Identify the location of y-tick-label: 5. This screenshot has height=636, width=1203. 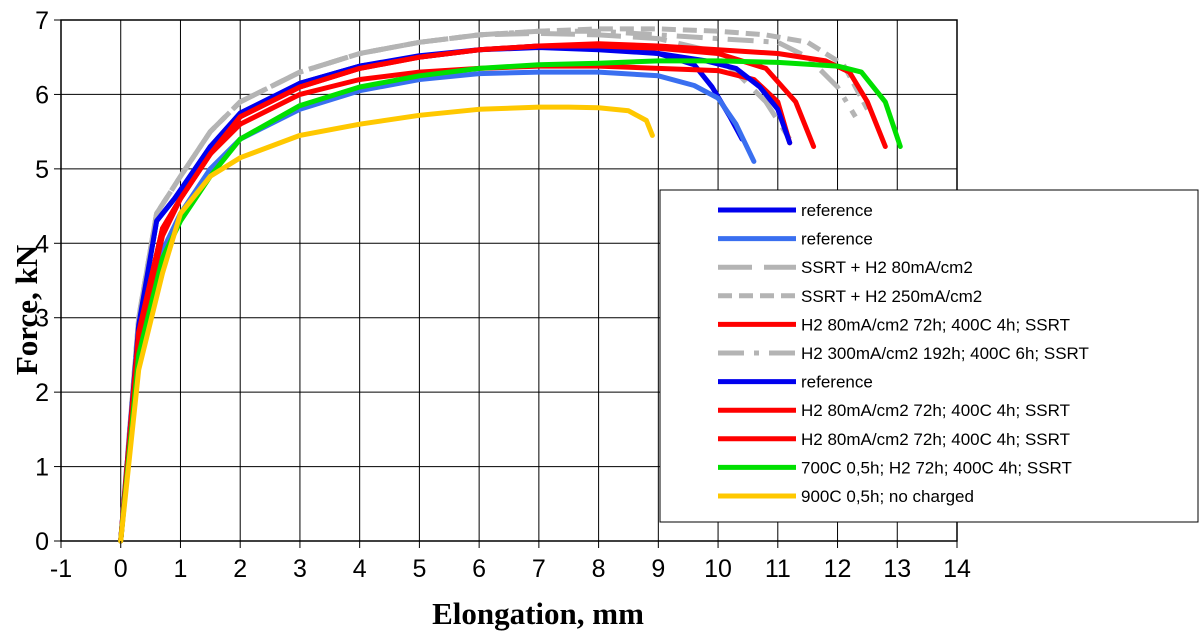
(42, 170).